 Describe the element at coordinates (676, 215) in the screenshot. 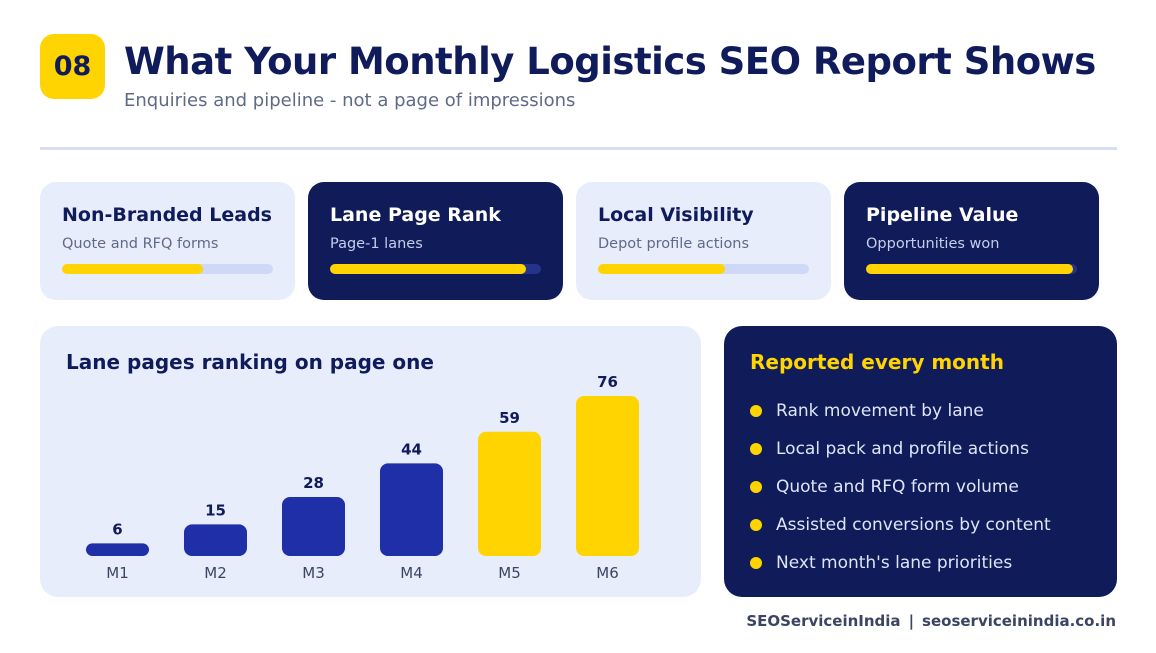

I see `kpi-title: Local Visibility` at that location.